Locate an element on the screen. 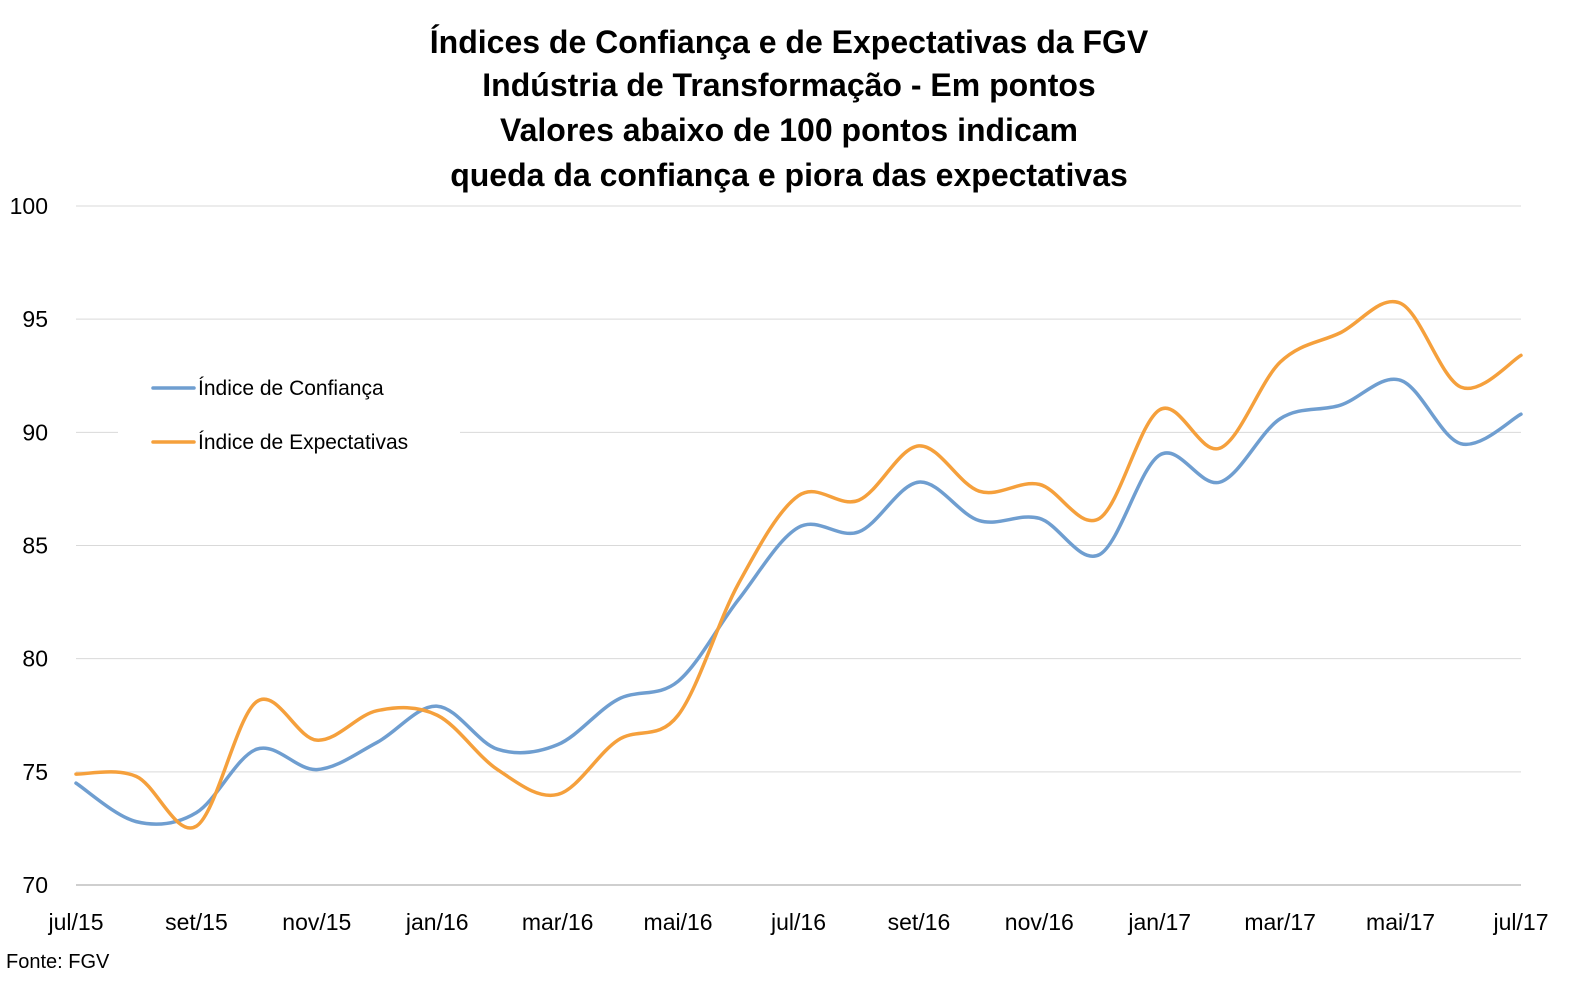 This screenshot has width=1580, height=984. x-tick-label: jan/16 is located at coordinates (437, 922).